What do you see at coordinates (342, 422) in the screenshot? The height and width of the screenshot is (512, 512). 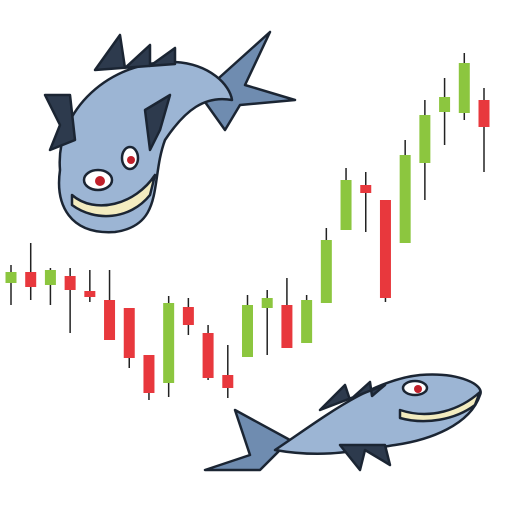 I see `fish-bottom` at bounding box center [342, 422].